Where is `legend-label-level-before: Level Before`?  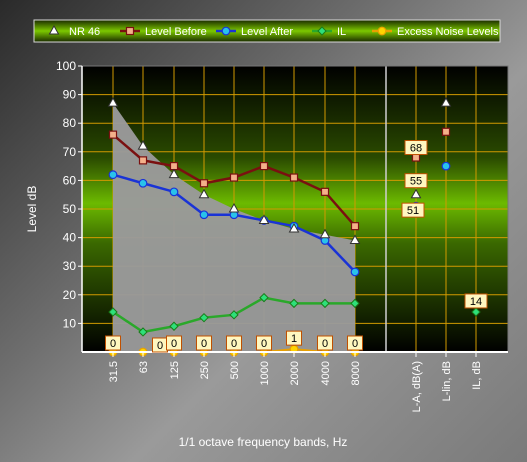
legend-label-level-before: Level Before is located at coordinates (176, 32).